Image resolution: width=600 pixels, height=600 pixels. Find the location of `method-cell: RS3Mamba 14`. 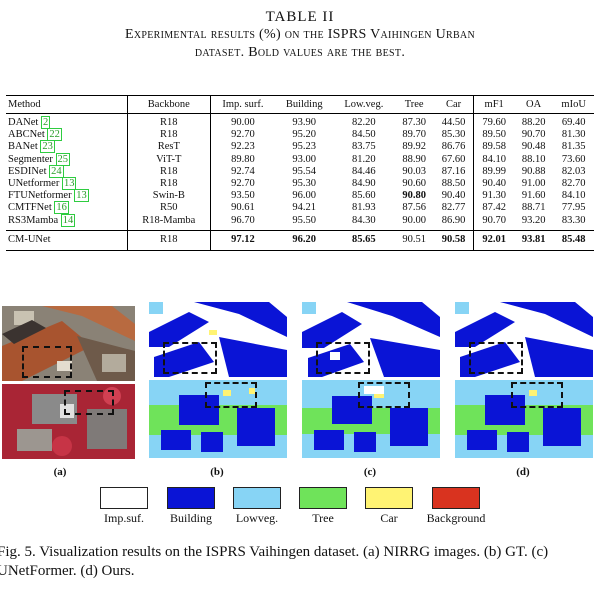

method-cell: RS3Mamba 14 is located at coordinates (67, 222).